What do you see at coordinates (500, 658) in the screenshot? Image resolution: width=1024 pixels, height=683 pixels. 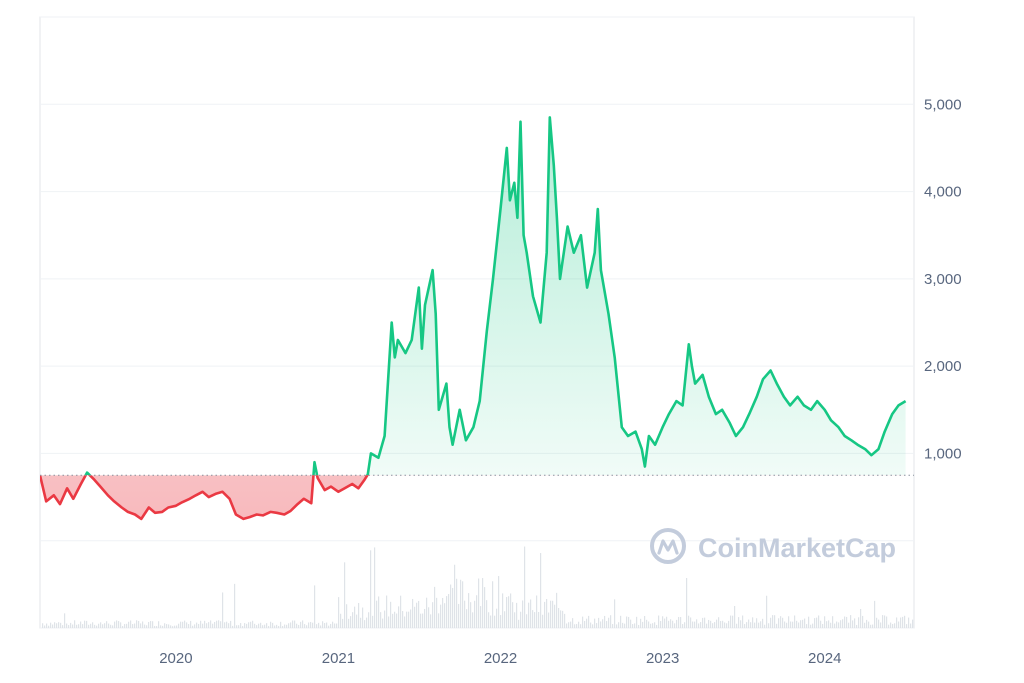 I see `x-axis-ticks: 2020 2021 2022 2023 2024` at bounding box center [500, 658].